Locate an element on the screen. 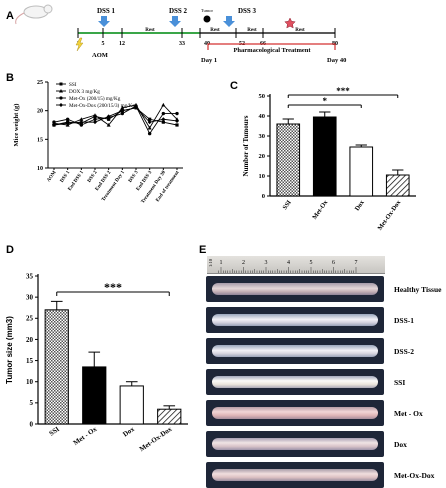 The height and width of the screenshot is (488, 446). x-tick-label: Met - Ox is located at coordinates (85, 436).